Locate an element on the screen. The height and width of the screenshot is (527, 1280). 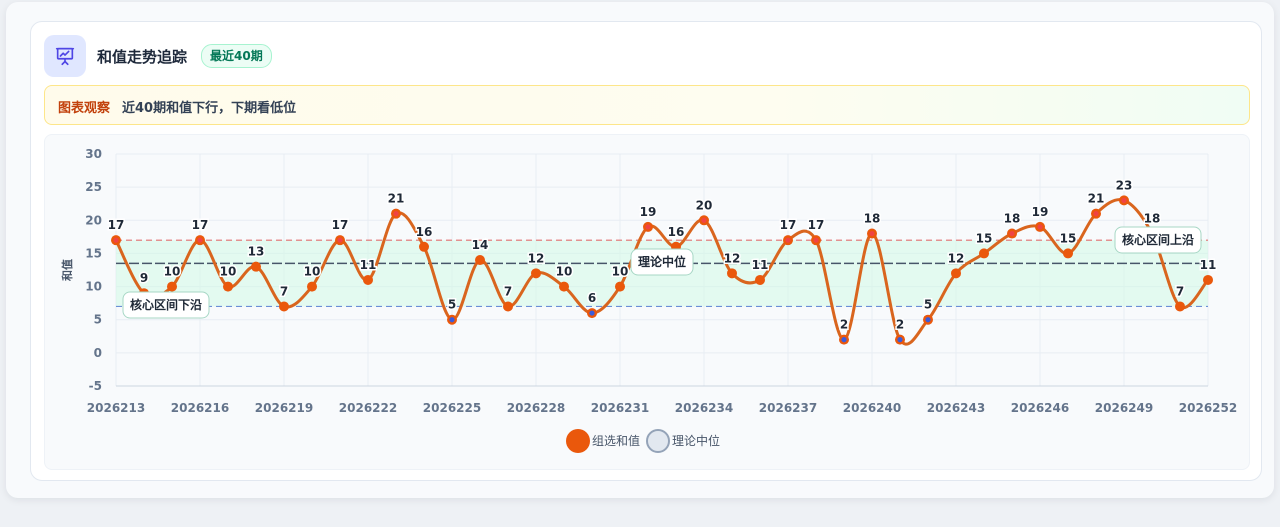
data-label: 18 is located at coordinates (1152, 219).